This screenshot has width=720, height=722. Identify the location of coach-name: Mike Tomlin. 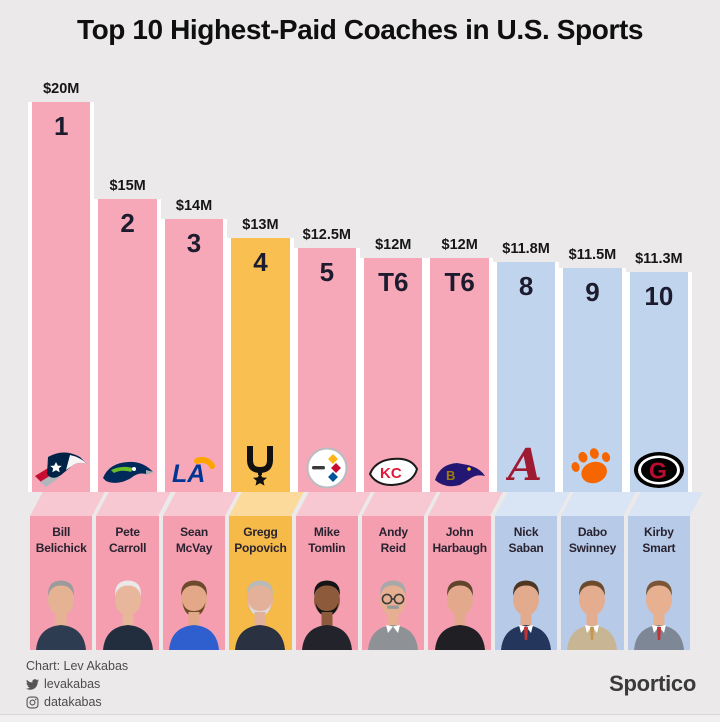
(327, 536).